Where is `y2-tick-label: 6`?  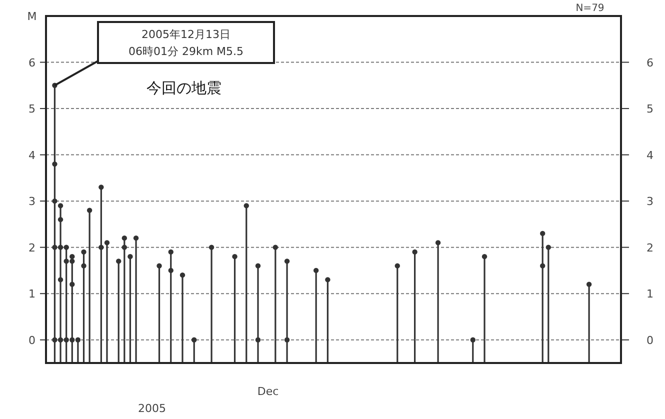 y2-tick-label: 6 is located at coordinates (650, 63).